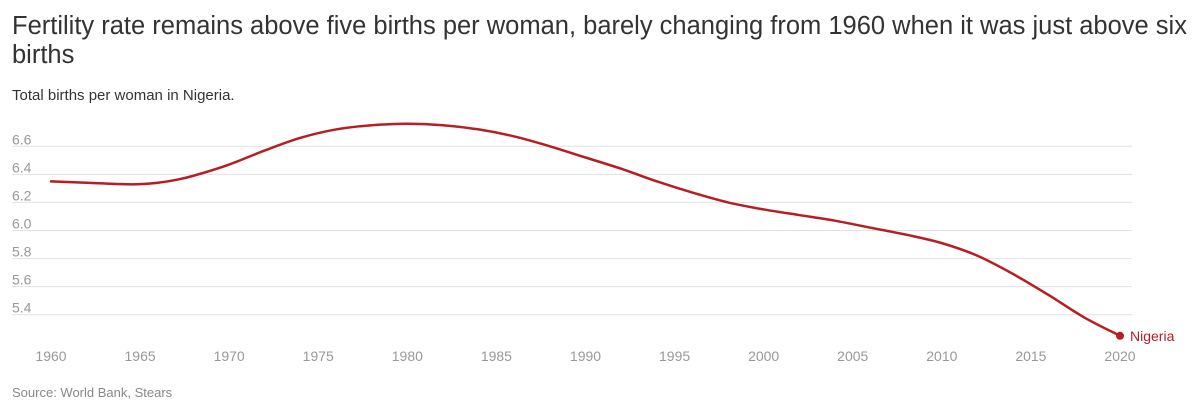 Image resolution: width=1200 pixels, height=413 pixels. I want to click on chart-subtitle: Total births per woman in Nigeria., so click(123, 95).